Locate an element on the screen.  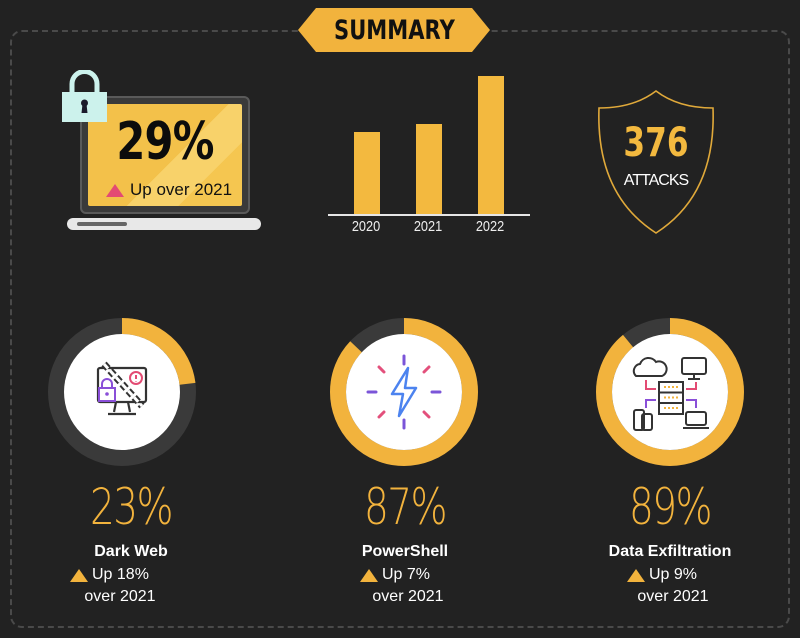
donut-powershell is located at coordinates (404, 392).